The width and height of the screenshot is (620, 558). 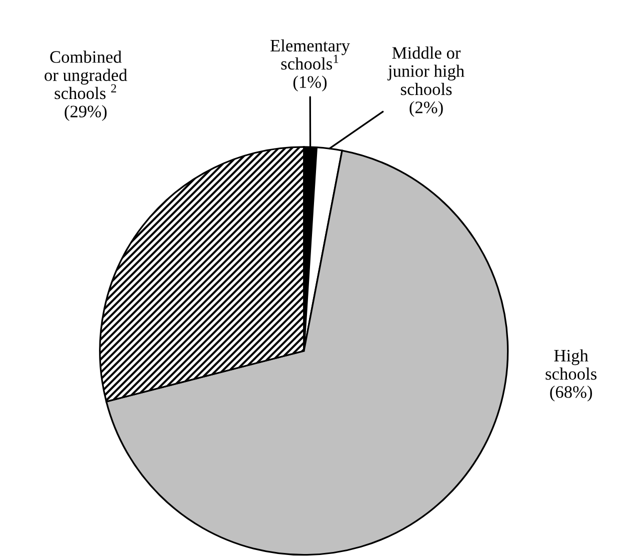 What do you see at coordinates (571, 364) in the screenshot?
I see `slice-label: High schools` at bounding box center [571, 364].